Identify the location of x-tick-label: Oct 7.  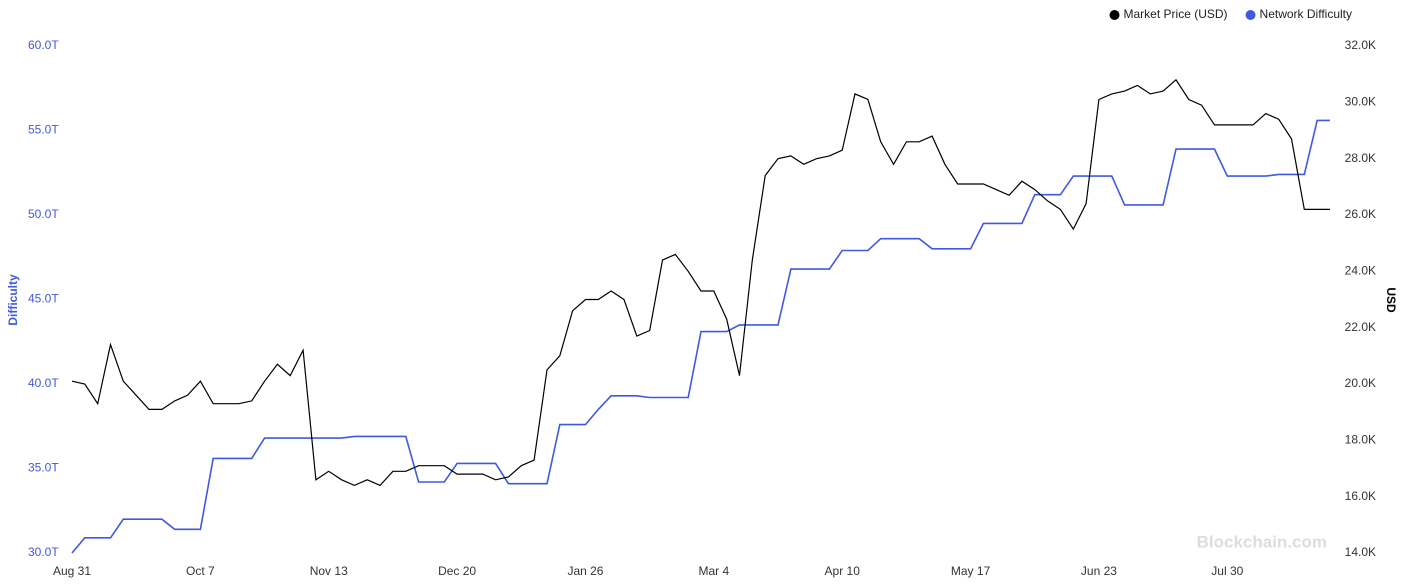
(200, 571).